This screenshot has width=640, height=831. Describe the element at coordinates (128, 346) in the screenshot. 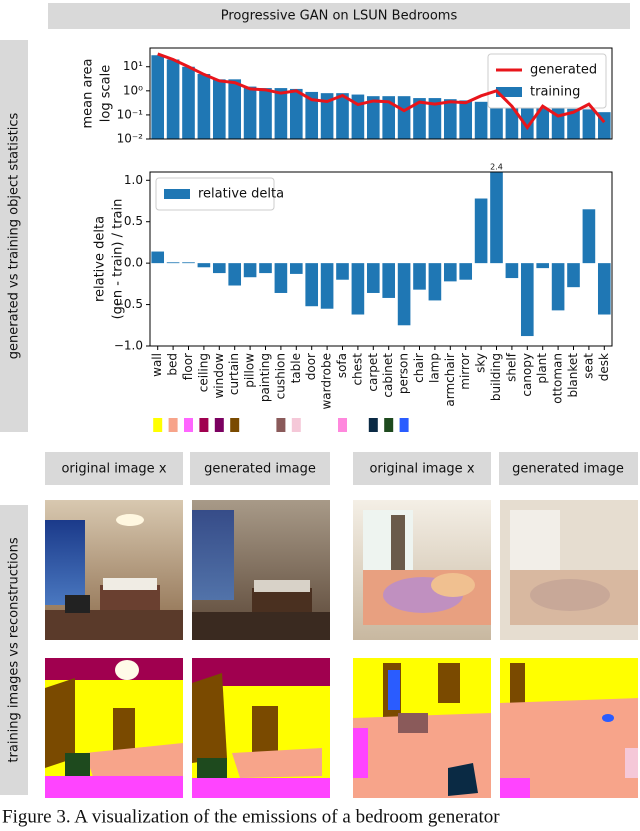

I see `y-tick-label: −1.0` at that location.